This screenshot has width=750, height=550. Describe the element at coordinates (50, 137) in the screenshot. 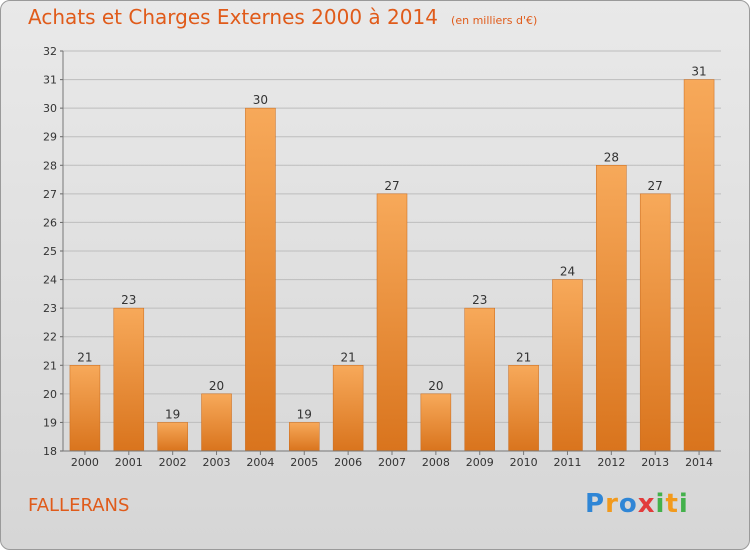

I see `y-tick-label: 29` at that location.